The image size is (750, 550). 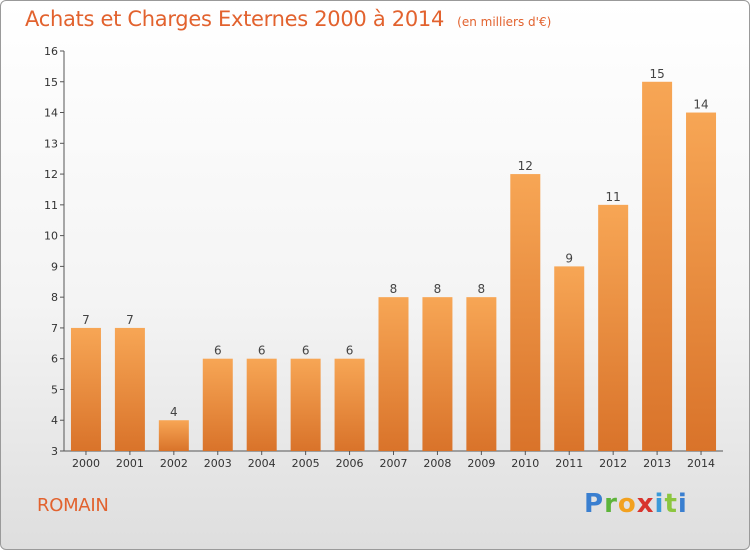 What do you see at coordinates (51, 205) in the screenshot?
I see `y-tick-label: 11` at bounding box center [51, 205].